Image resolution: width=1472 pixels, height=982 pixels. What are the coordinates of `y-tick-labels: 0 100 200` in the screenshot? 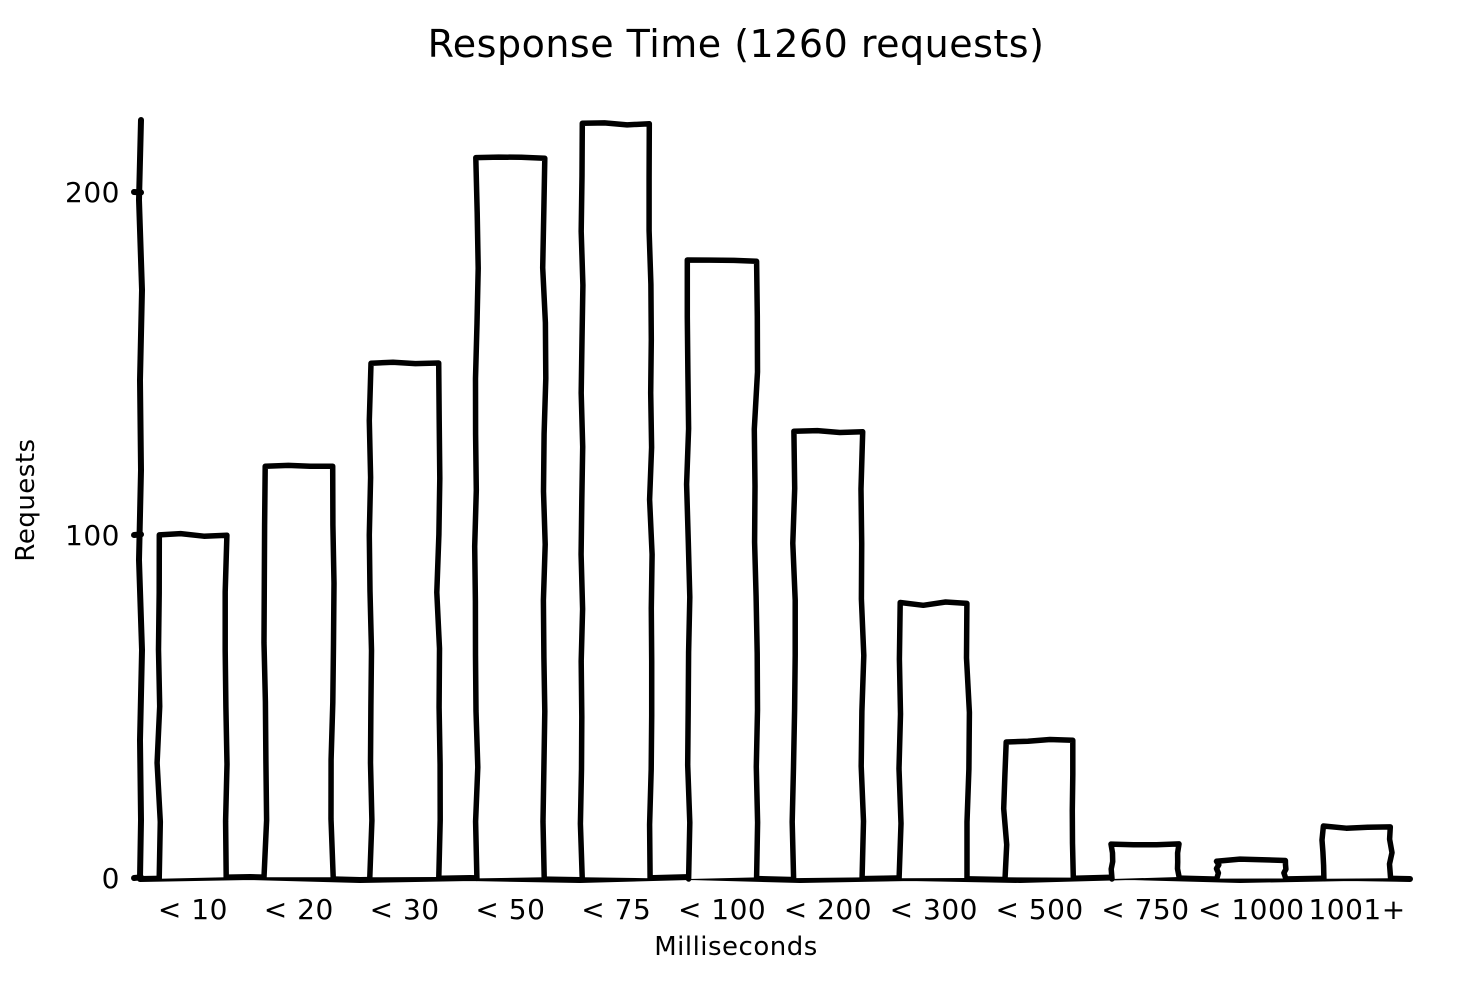 It's located at (104, 535).